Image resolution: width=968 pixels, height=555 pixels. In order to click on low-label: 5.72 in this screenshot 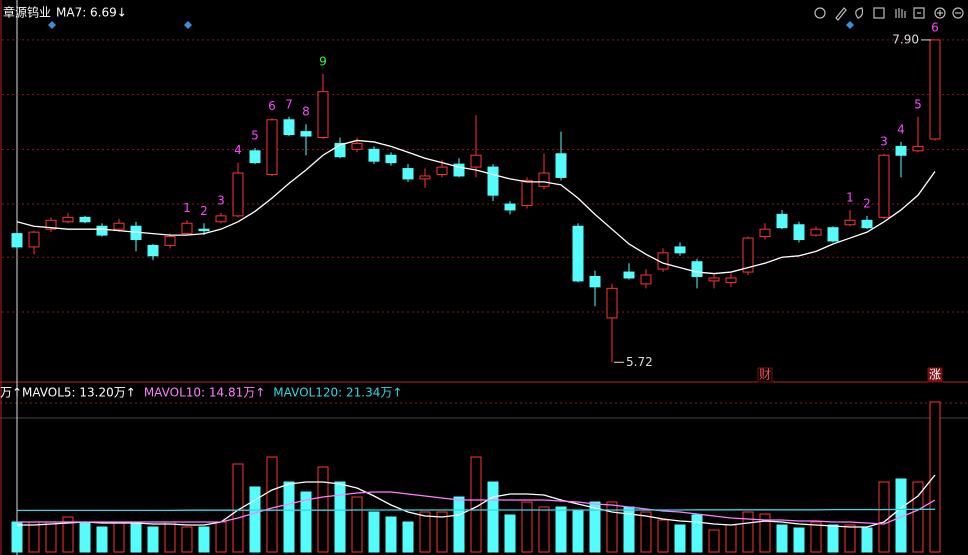, I will do `click(639, 362)`.